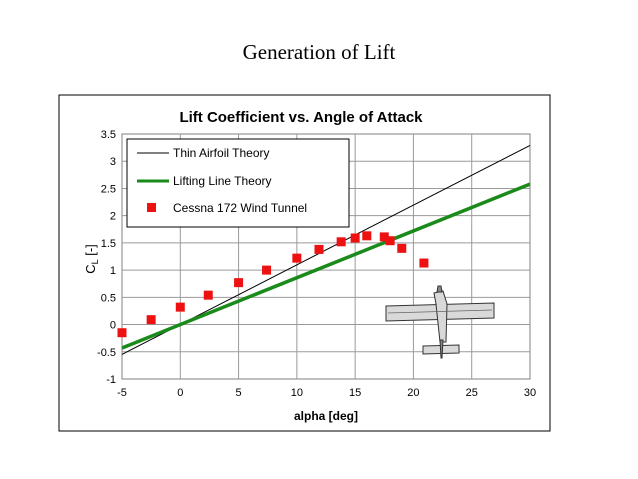  I want to click on y-tick-label: 2, so click(113, 217).